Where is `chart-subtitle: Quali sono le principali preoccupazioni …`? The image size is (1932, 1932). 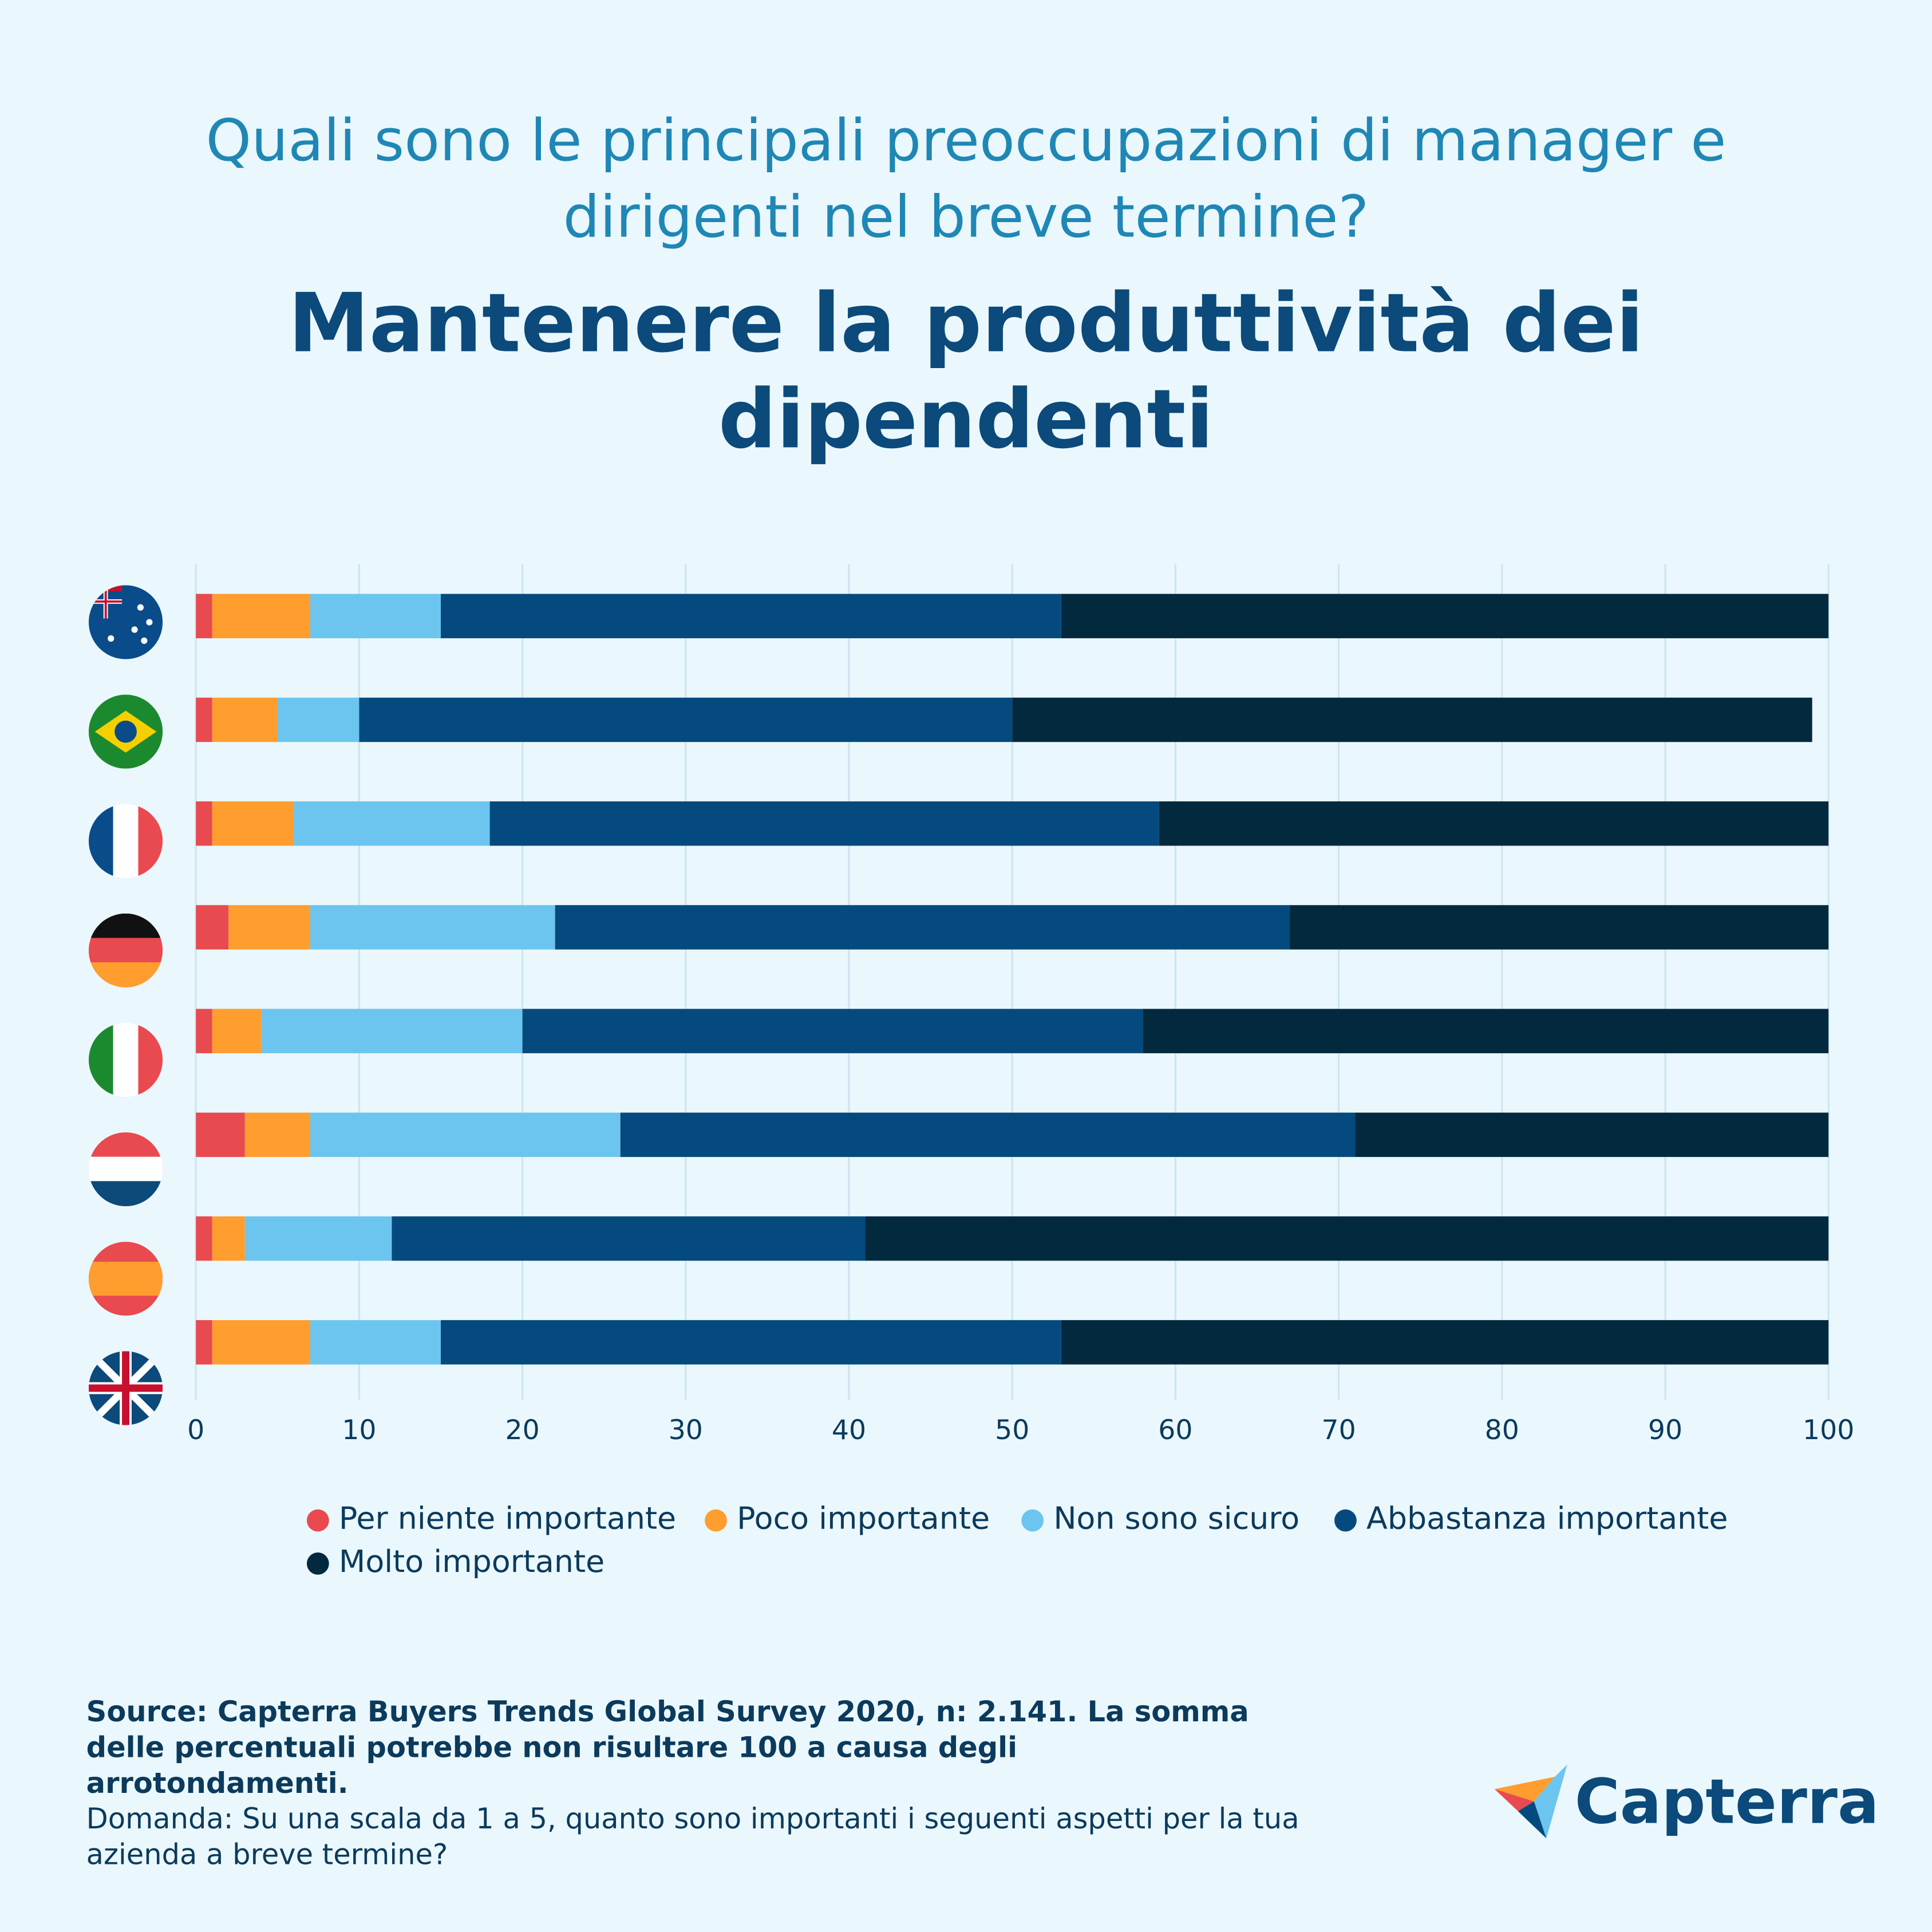
chart-subtitle: Quali sono le principali preoccupazioni … is located at coordinates (966, 179).